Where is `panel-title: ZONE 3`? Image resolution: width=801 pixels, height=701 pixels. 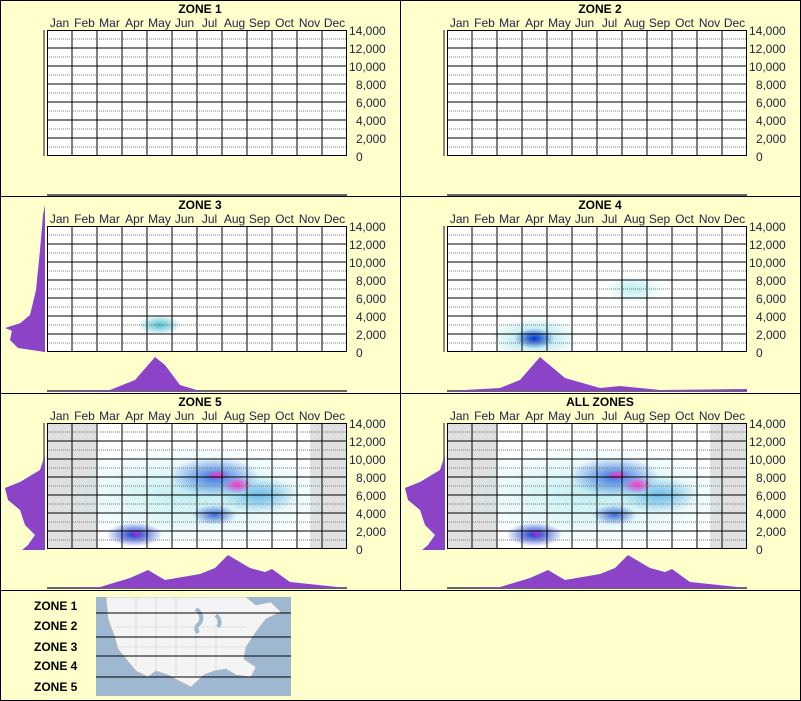 panel-title: ZONE 3 is located at coordinates (200, 205).